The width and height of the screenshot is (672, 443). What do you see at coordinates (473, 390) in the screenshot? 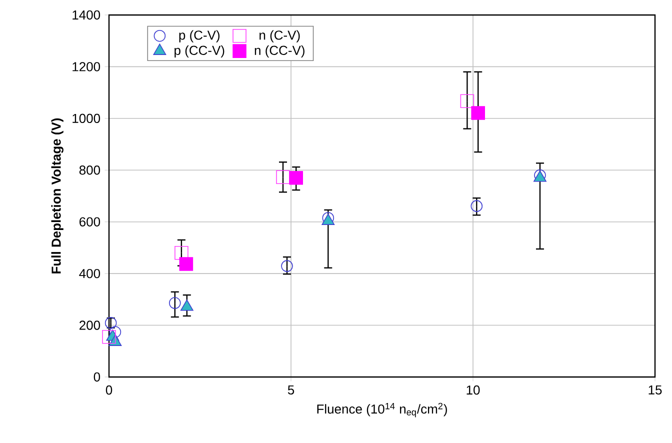
I see `x-tick-label: 10` at bounding box center [473, 390].